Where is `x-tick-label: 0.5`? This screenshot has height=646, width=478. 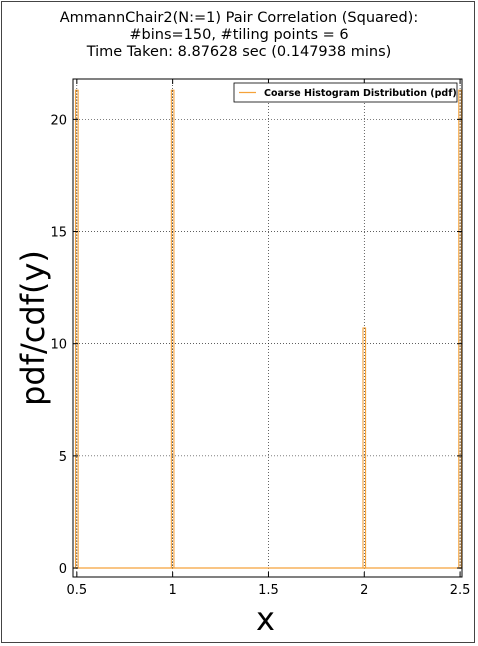 x-tick-label: 0.5 is located at coordinates (76, 590).